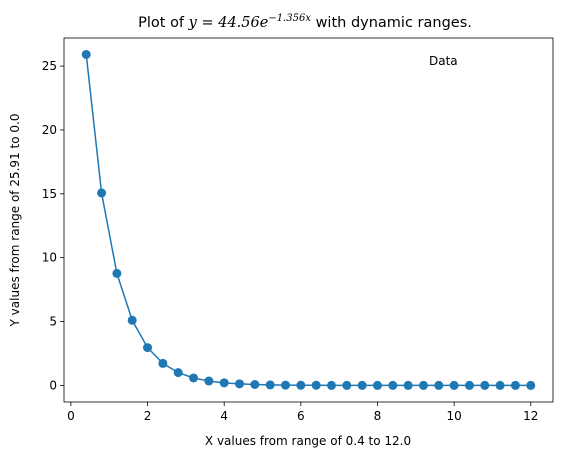 The image size is (563, 458). What do you see at coordinates (453, 416) in the screenshot?
I see `x-tick-label: 10` at bounding box center [453, 416].